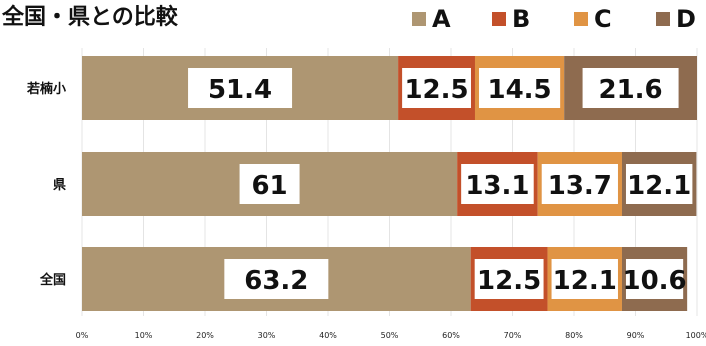  Describe the element at coordinates (636, 335) in the screenshot. I see `x-tick-label: 90%` at that location.